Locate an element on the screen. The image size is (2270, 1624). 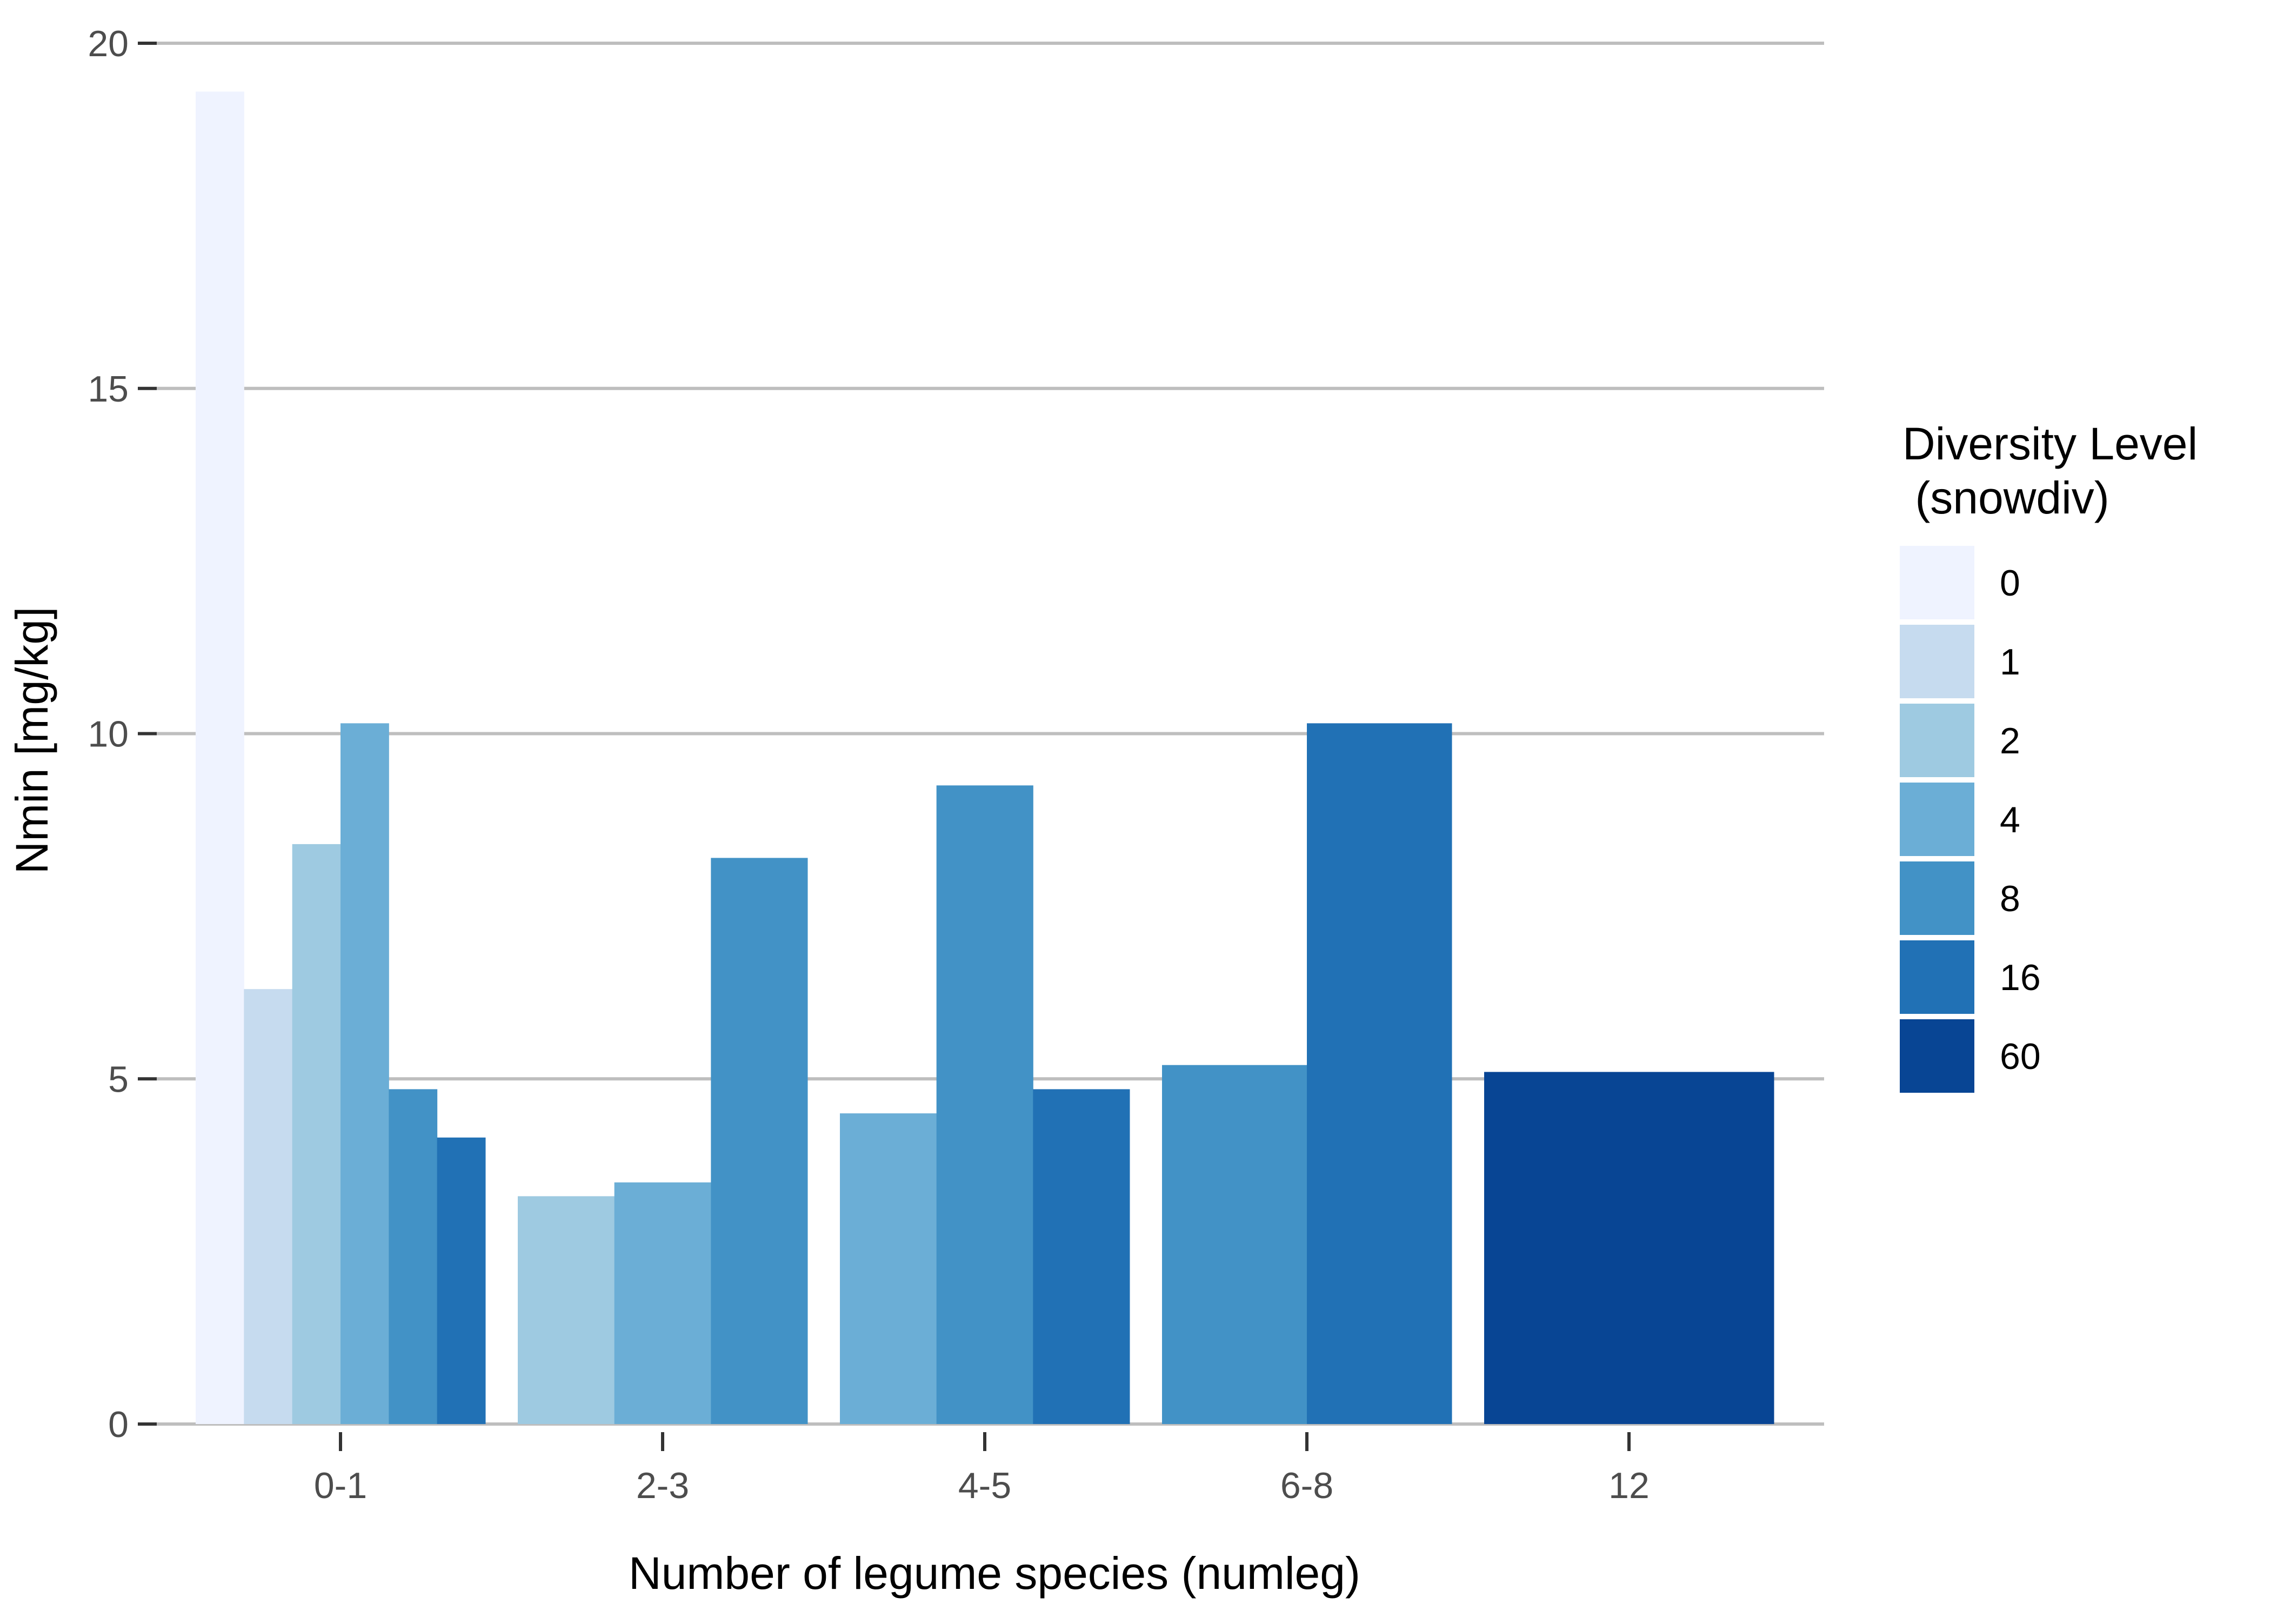
y-tick-label: 20 is located at coordinates (108, 44).